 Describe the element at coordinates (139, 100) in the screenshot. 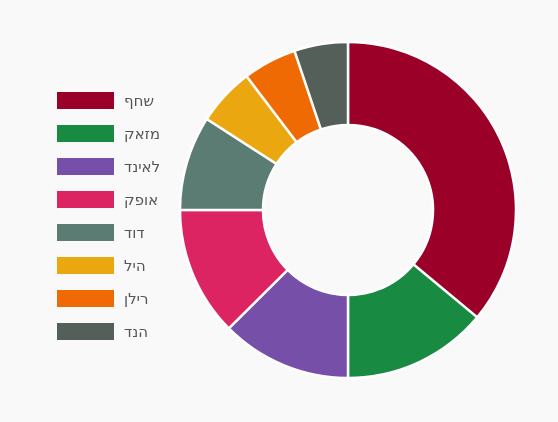

I see `legend-label: שחף` at that location.